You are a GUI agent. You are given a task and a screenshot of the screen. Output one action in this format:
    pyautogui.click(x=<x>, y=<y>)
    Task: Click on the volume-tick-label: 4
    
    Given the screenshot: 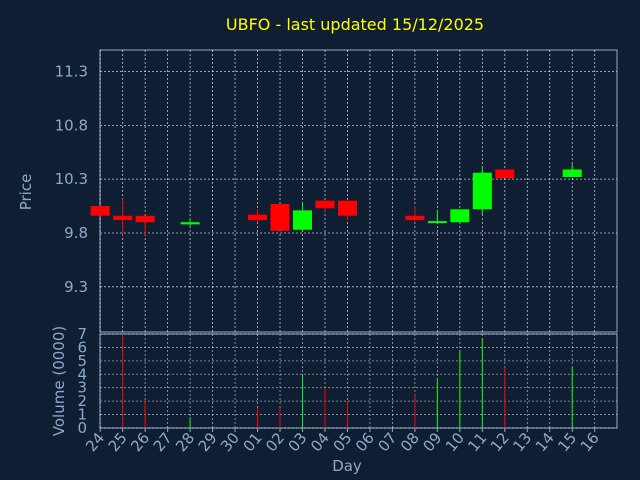 What is the action you would take?
    pyautogui.click(x=82, y=374)
    